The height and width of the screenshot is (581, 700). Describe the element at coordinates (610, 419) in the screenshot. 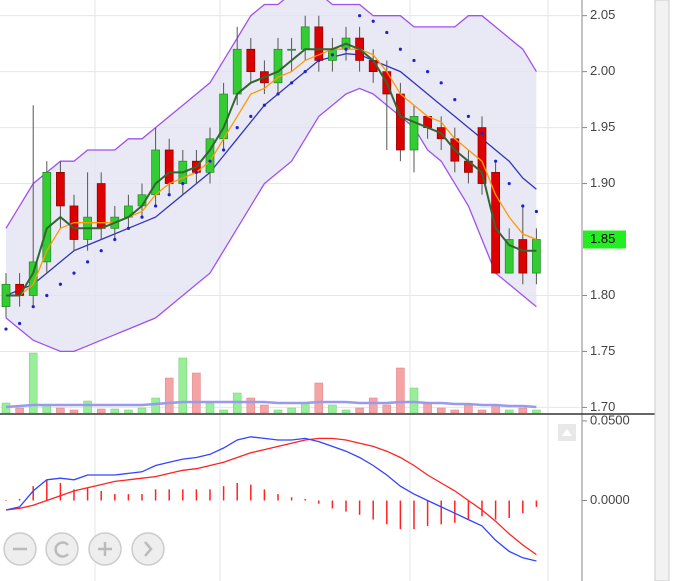

I see `y2-tick-label: 0.0500` at that location.